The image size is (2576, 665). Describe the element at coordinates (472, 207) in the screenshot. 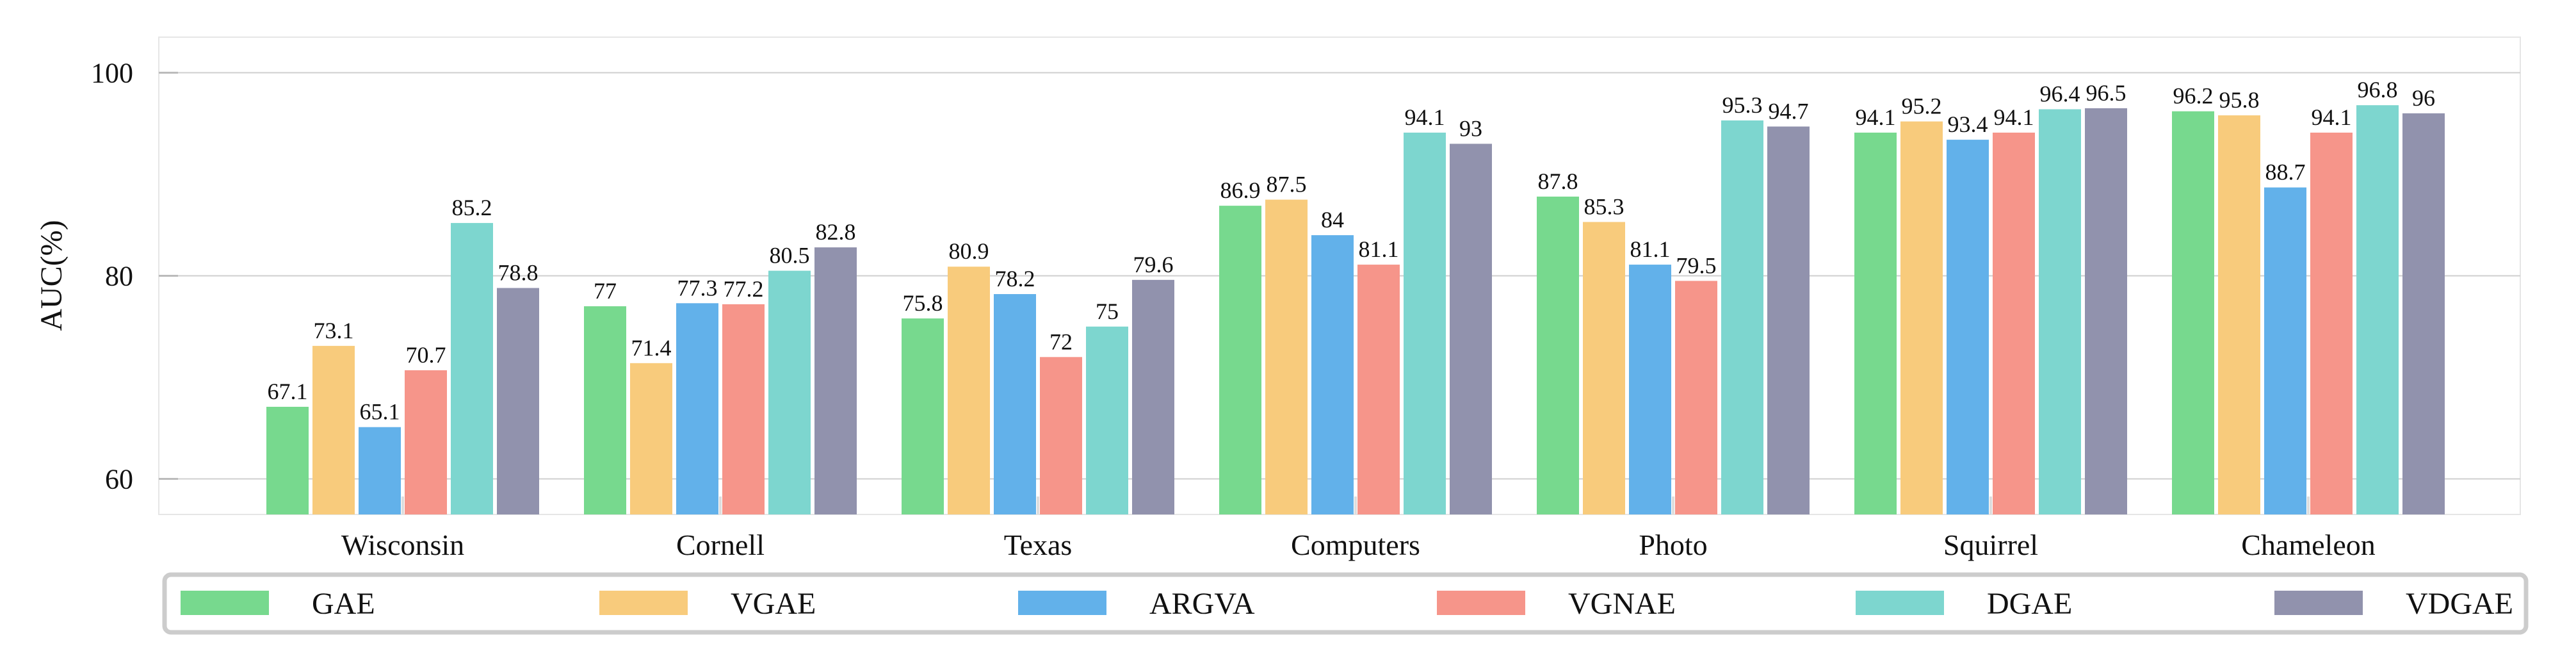

I see `value-label-dgae-wisconsin: 85.2` at that location.